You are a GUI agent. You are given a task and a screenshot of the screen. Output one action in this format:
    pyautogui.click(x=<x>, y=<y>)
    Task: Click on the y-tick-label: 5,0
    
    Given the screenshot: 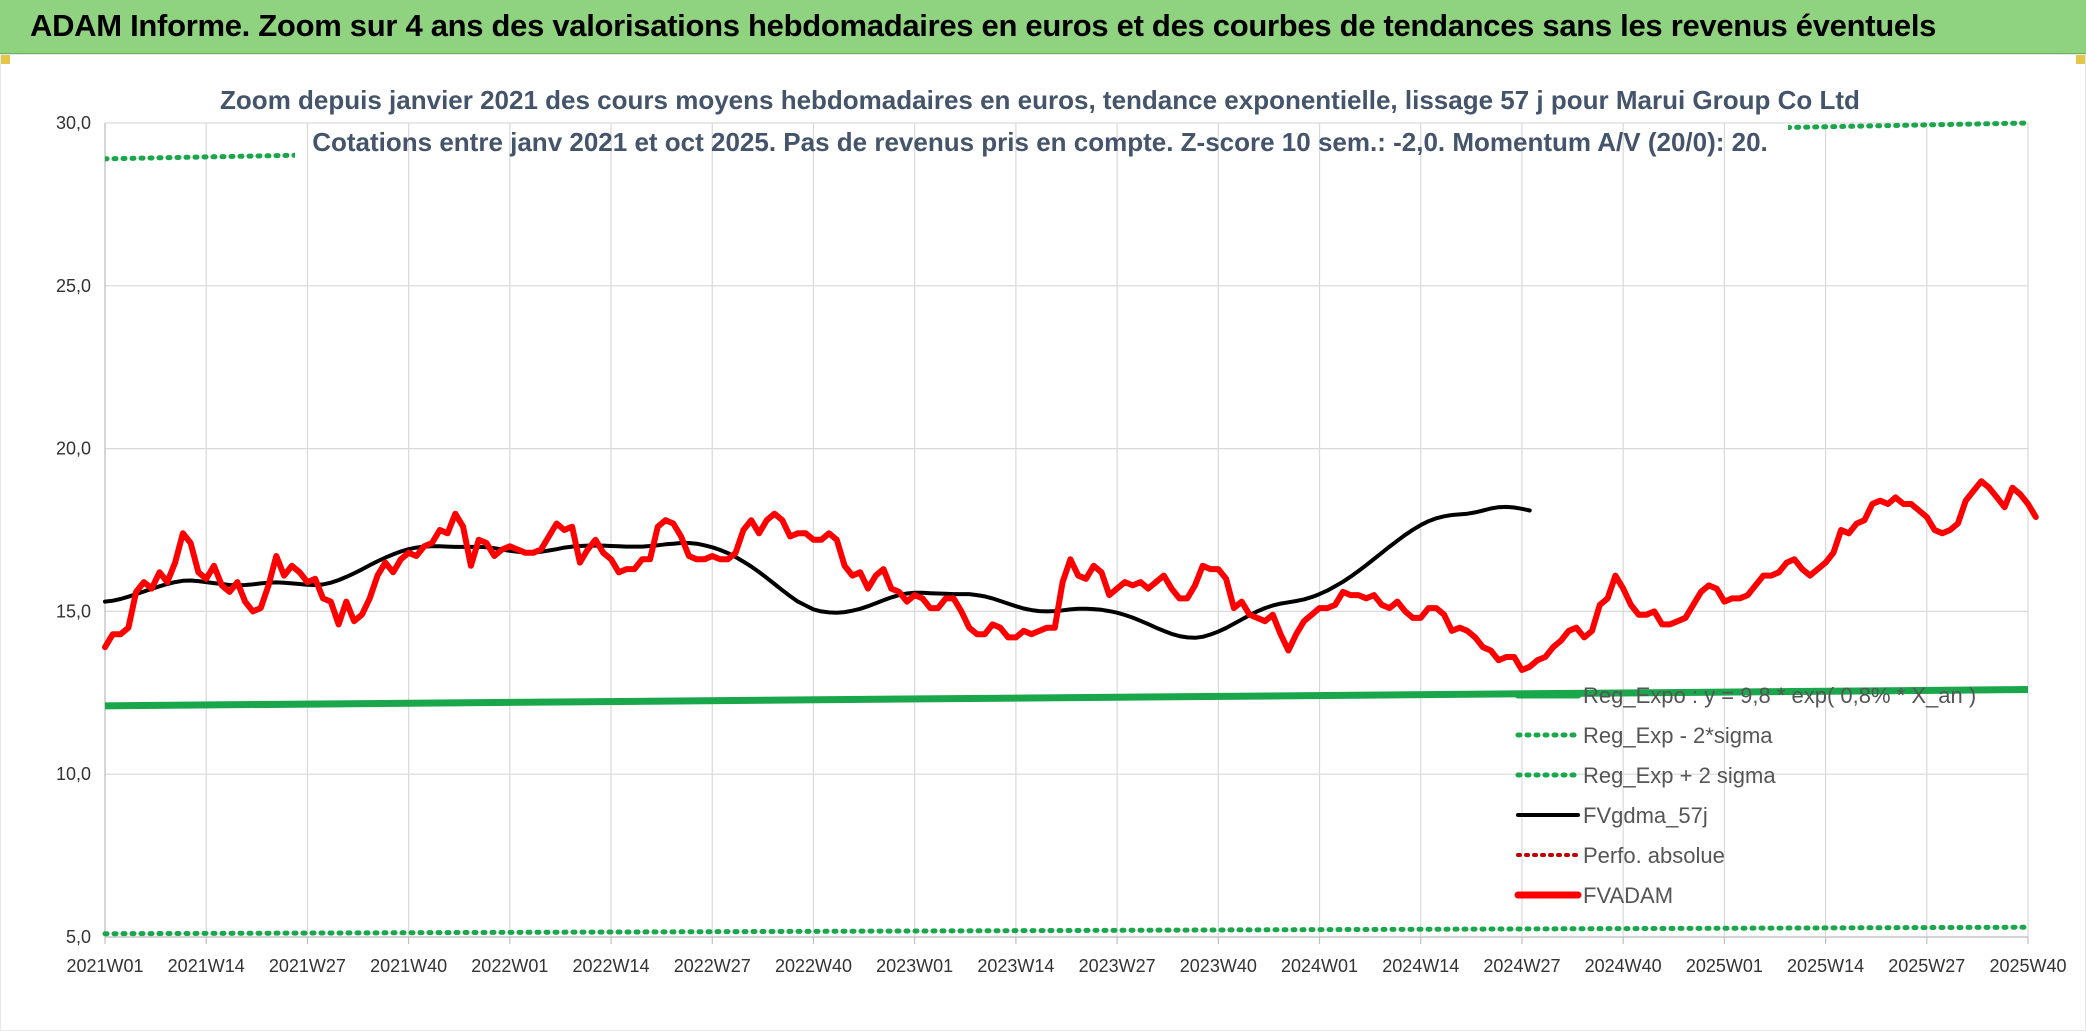 What is the action you would take?
    pyautogui.click(x=78, y=937)
    